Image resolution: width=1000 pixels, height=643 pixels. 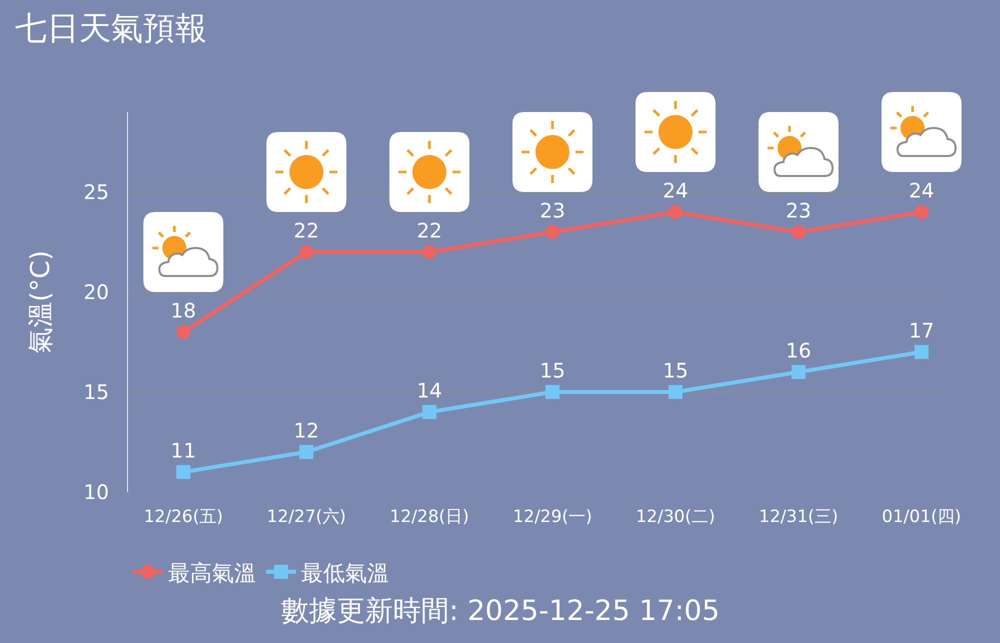 I want to click on data-label: 14, so click(x=429, y=390).